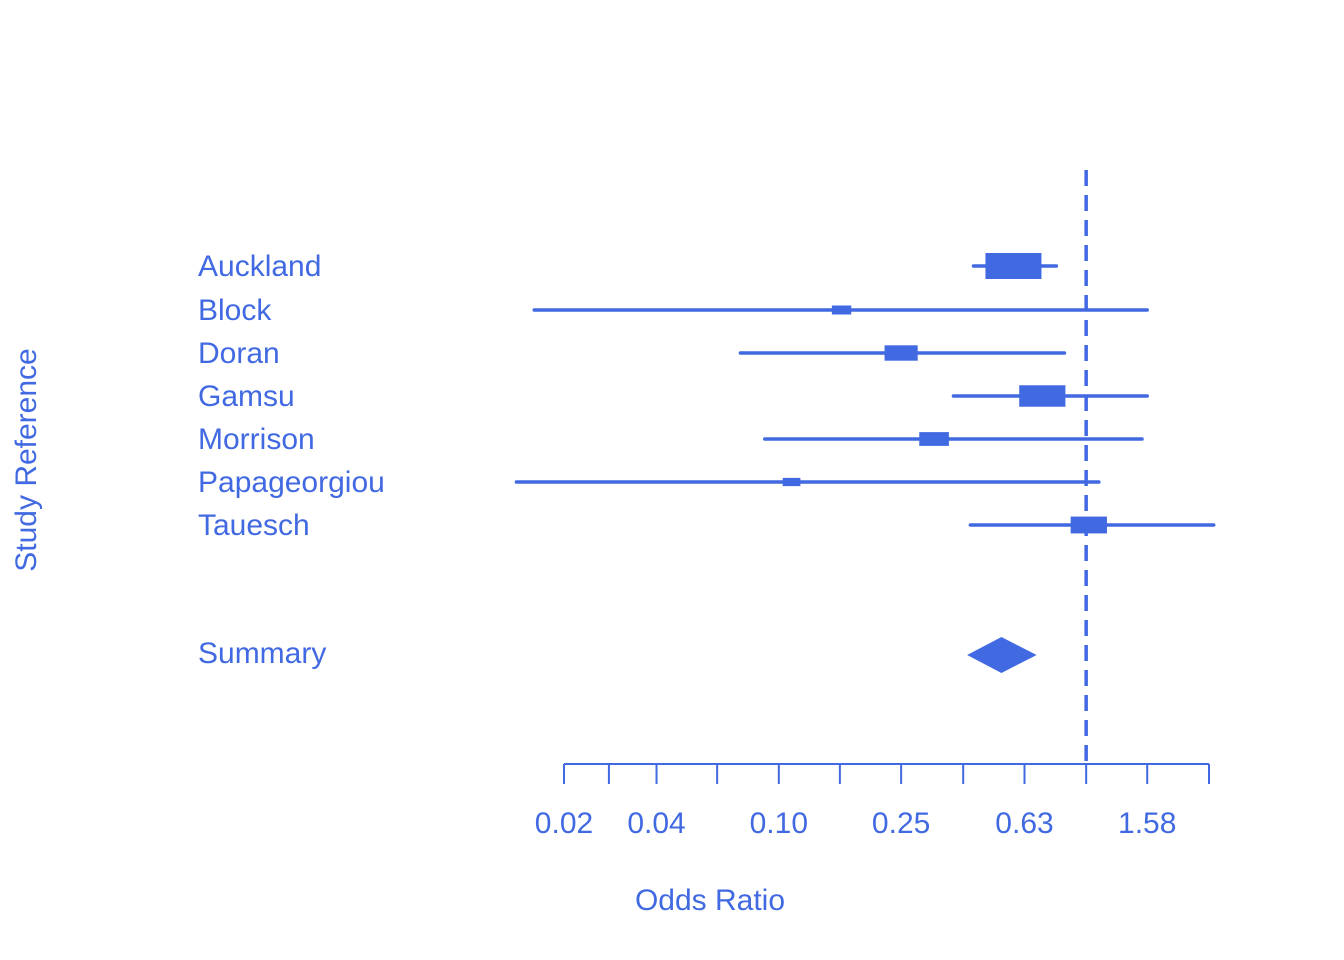  What do you see at coordinates (656, 823) in the screenshot?
I see `x-tick-label: 0.04` at bounding box center [656, 823].